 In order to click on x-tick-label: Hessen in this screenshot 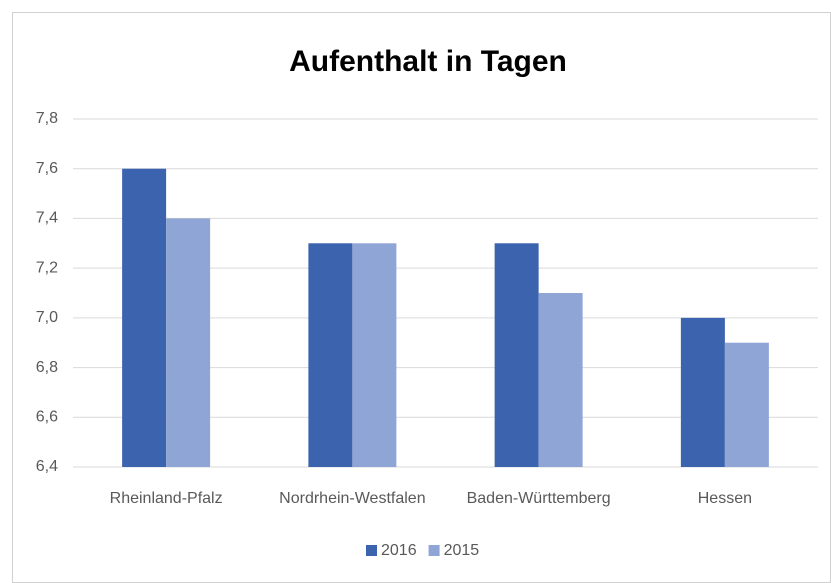, I will do `click(725, 498)`.